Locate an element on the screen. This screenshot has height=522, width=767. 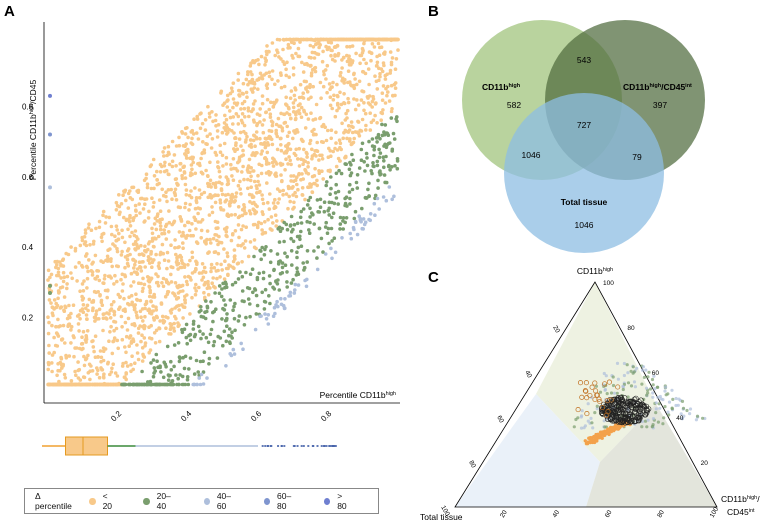
ternary-right-label-1: CD11bhigh/ is located at coordinates (740, 499).